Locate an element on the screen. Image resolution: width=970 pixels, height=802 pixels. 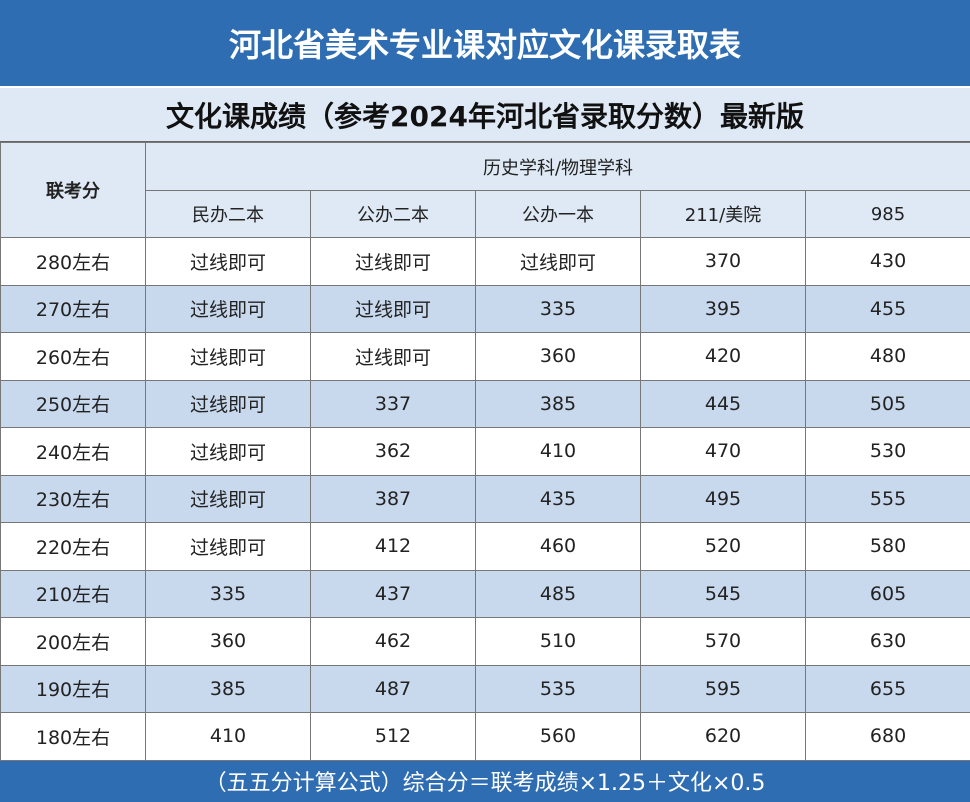
cell: 485 is located at coordinates (558, 594).